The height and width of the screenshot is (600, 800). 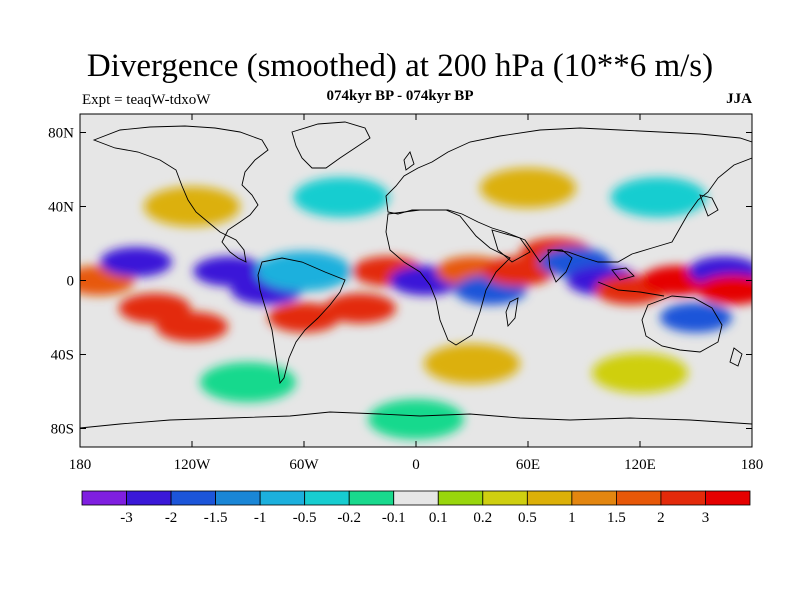 What do you see at coordinates (572, 518) in the screenshot?
I see `colorbar-label: 1` at bounding box center [572, 518].